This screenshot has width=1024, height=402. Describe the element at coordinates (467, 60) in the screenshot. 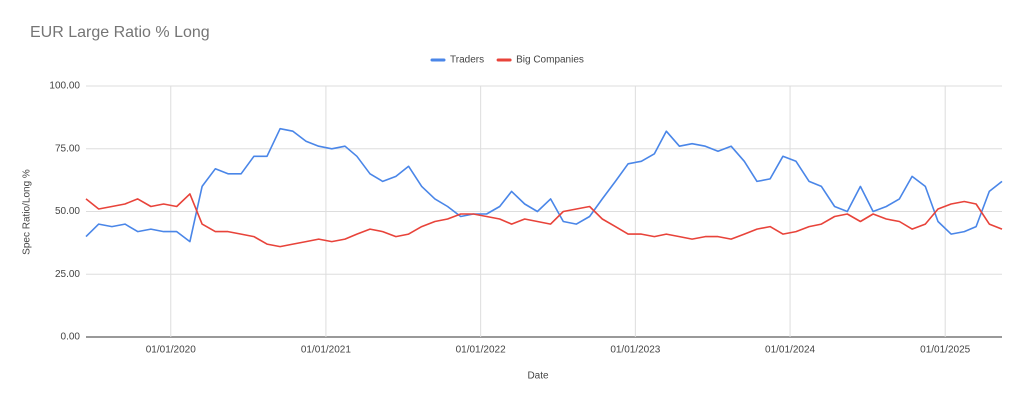

I see `legend-label: Traders` at that location.